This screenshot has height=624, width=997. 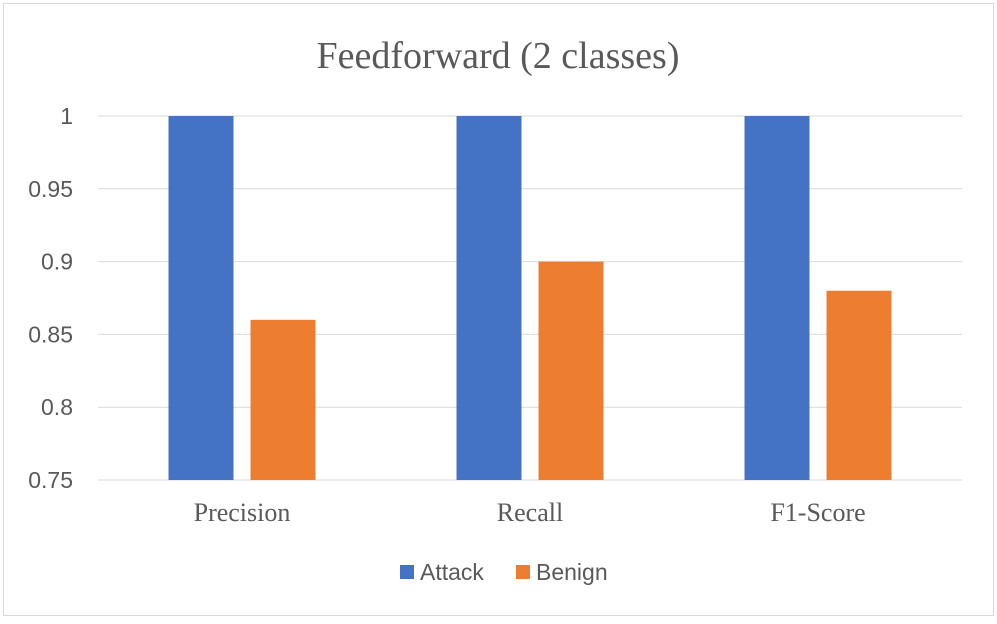 I want to click on y-tick-label: 0.75, so click(x=50, y=480).